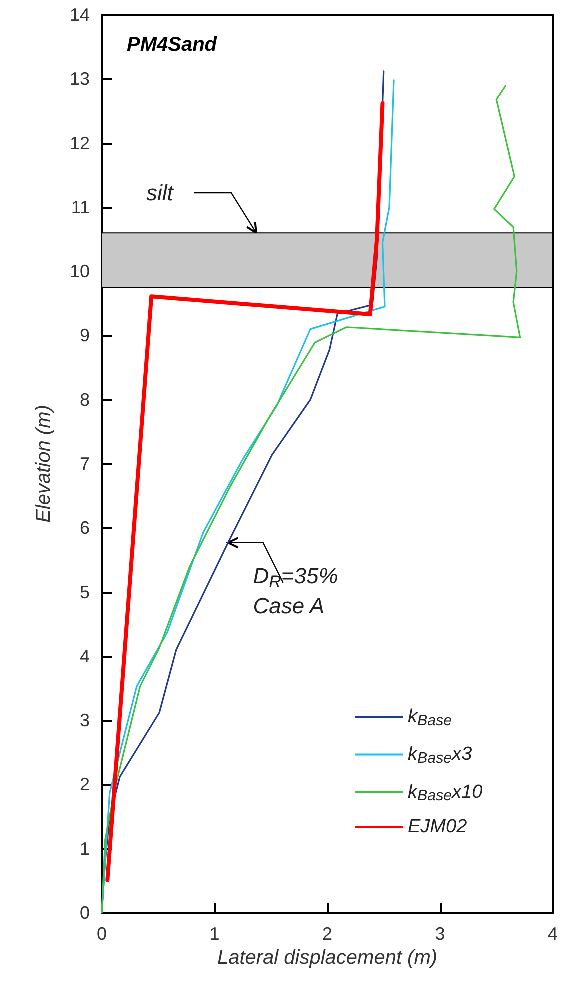 The image size is (563, 995). Describe the element at coordinates (85, 400) in the screenshot. I see `y-tick-label: 8` at that location.